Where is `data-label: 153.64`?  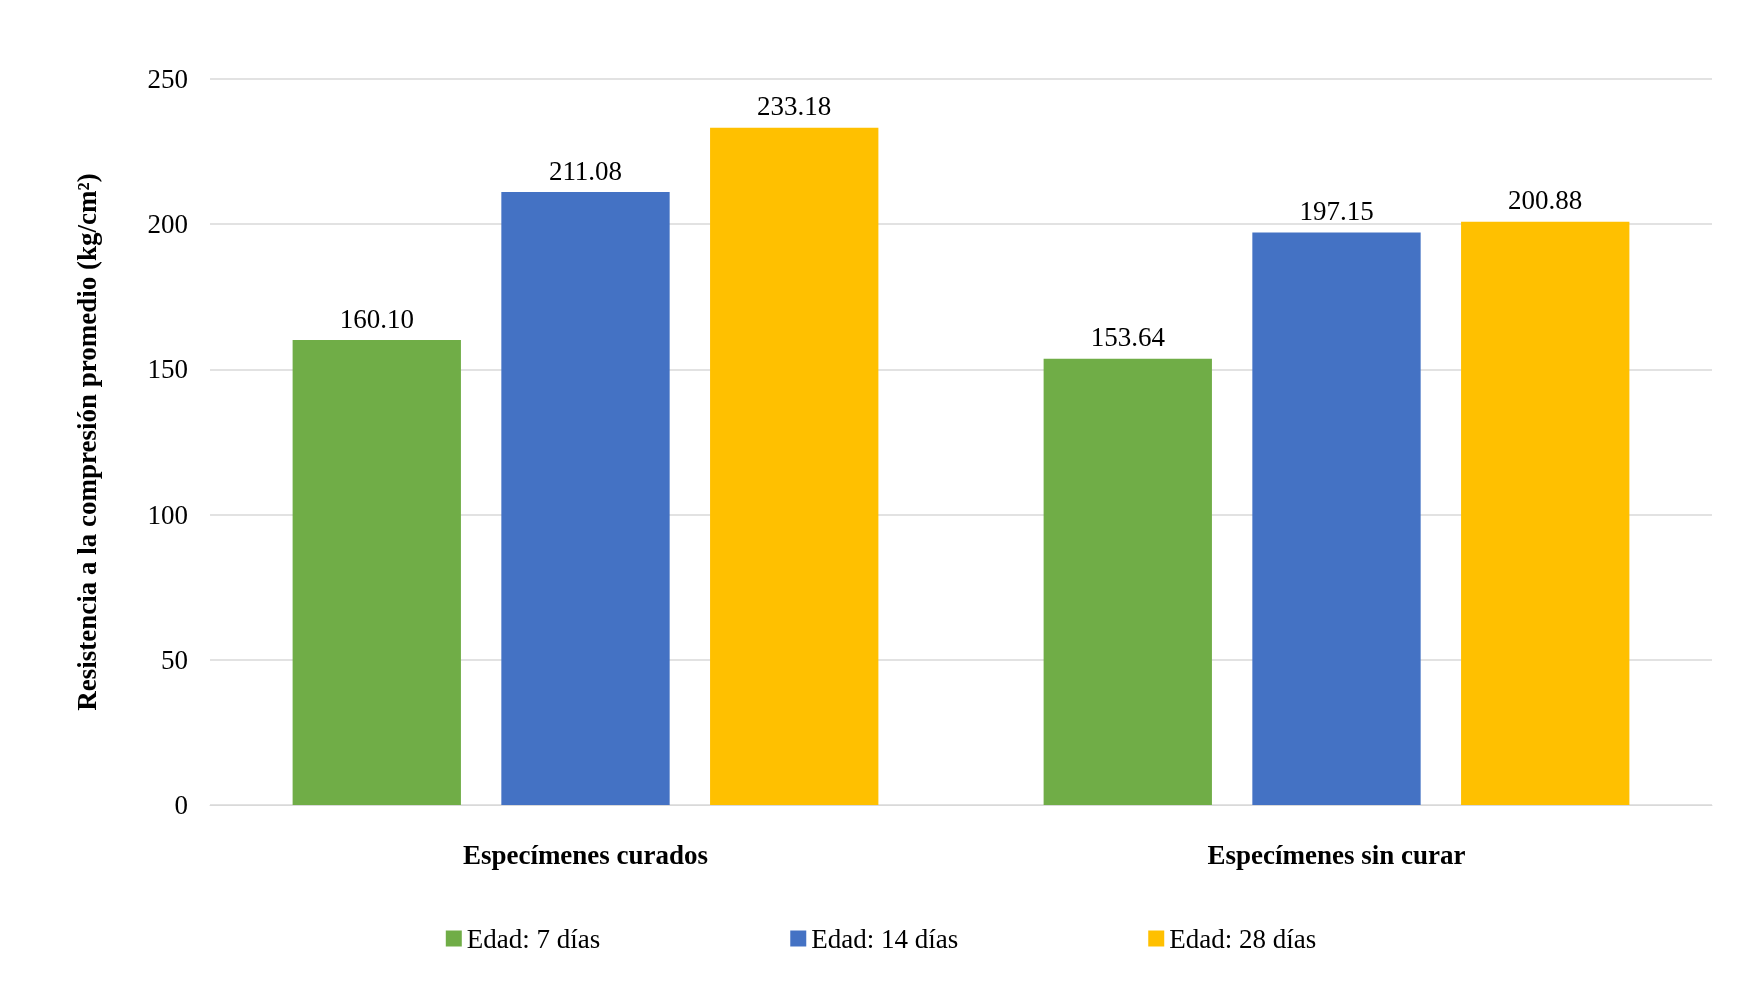
data-label: 153.64 is located at coordinates (1128, 337).